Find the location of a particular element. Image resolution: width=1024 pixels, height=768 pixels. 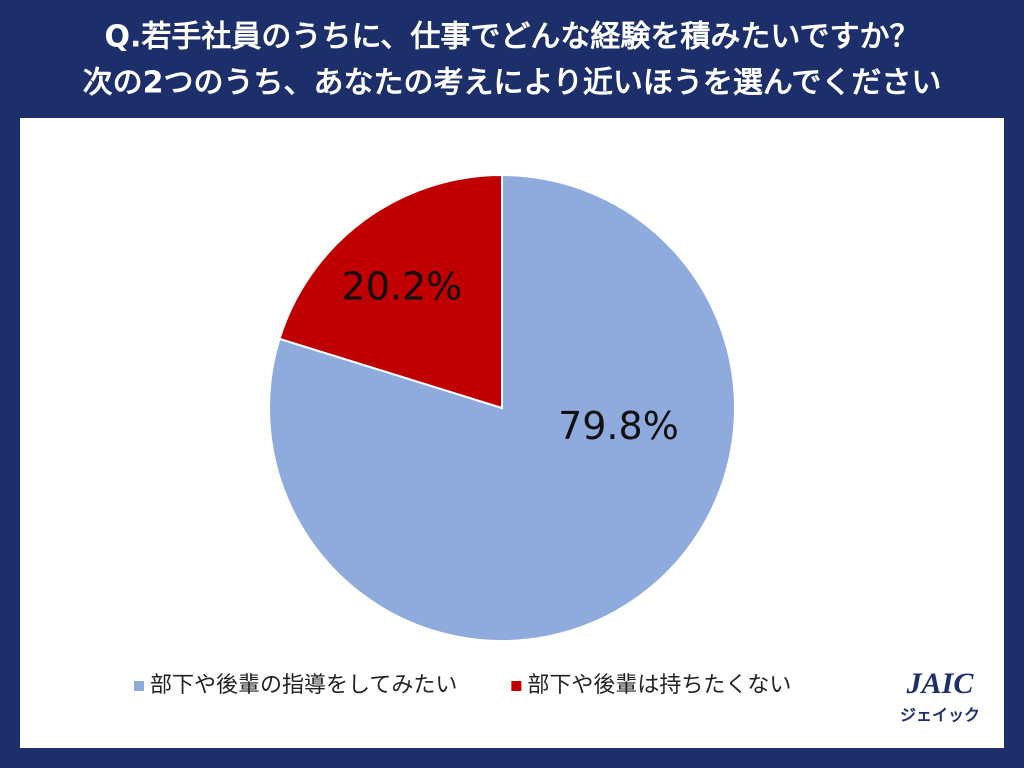

title-line: 次の2つのうち、あなたの考えにより近いほうを選んでください is located at coordinates (512, 83).